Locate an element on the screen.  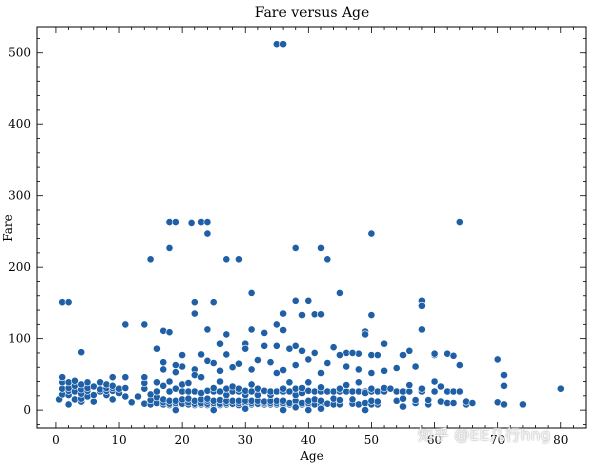
x-tick-label: 0 is located at coordinates (56, 440).